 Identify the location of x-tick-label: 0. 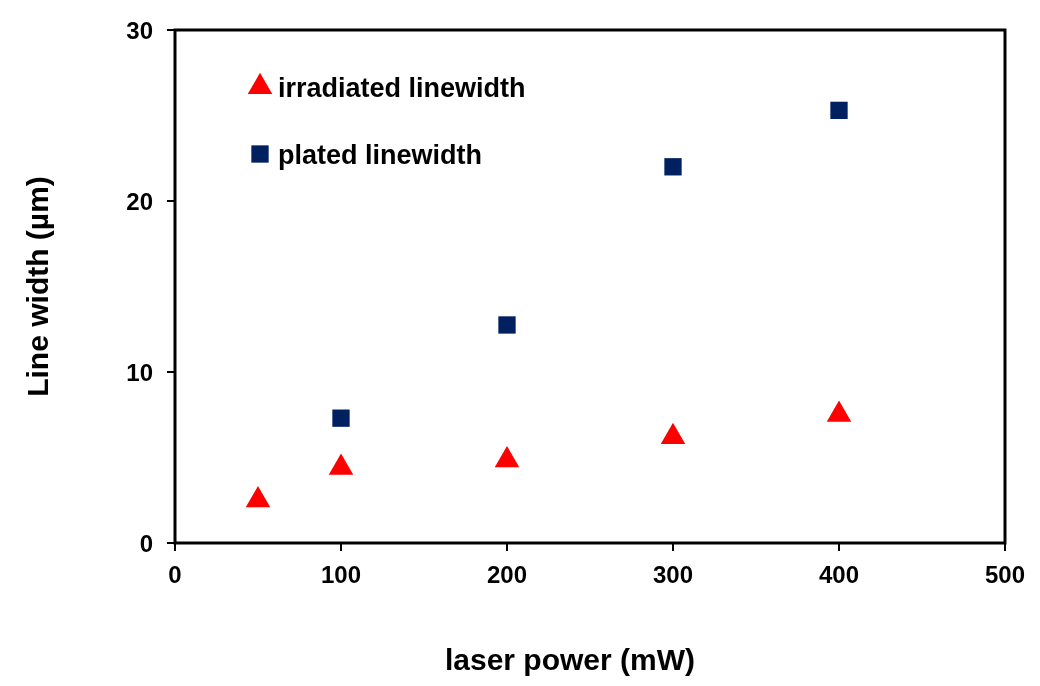
(175, 574).